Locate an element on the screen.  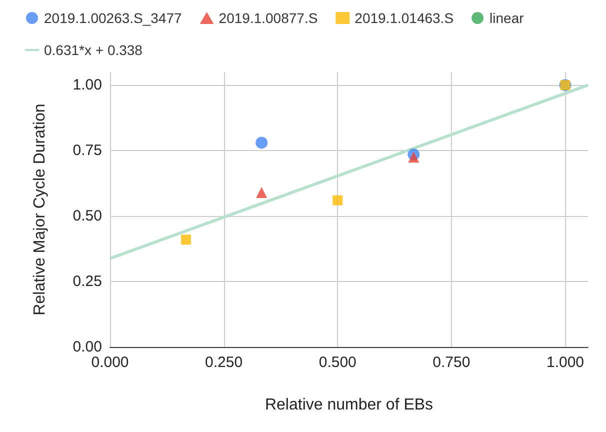
y-tick-label: 1.00 is located at coordinates (87, 85).